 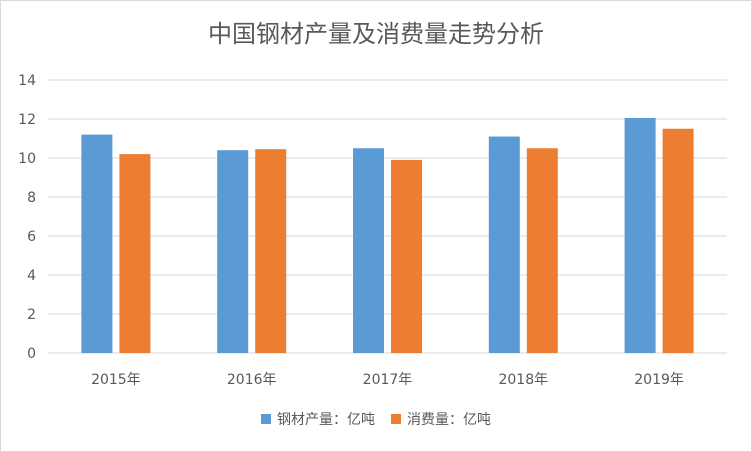 What do you see at coordinates (31, 276) in the screenshot?
I see `y-tick-label: 4` at bounding box center [31, 276].